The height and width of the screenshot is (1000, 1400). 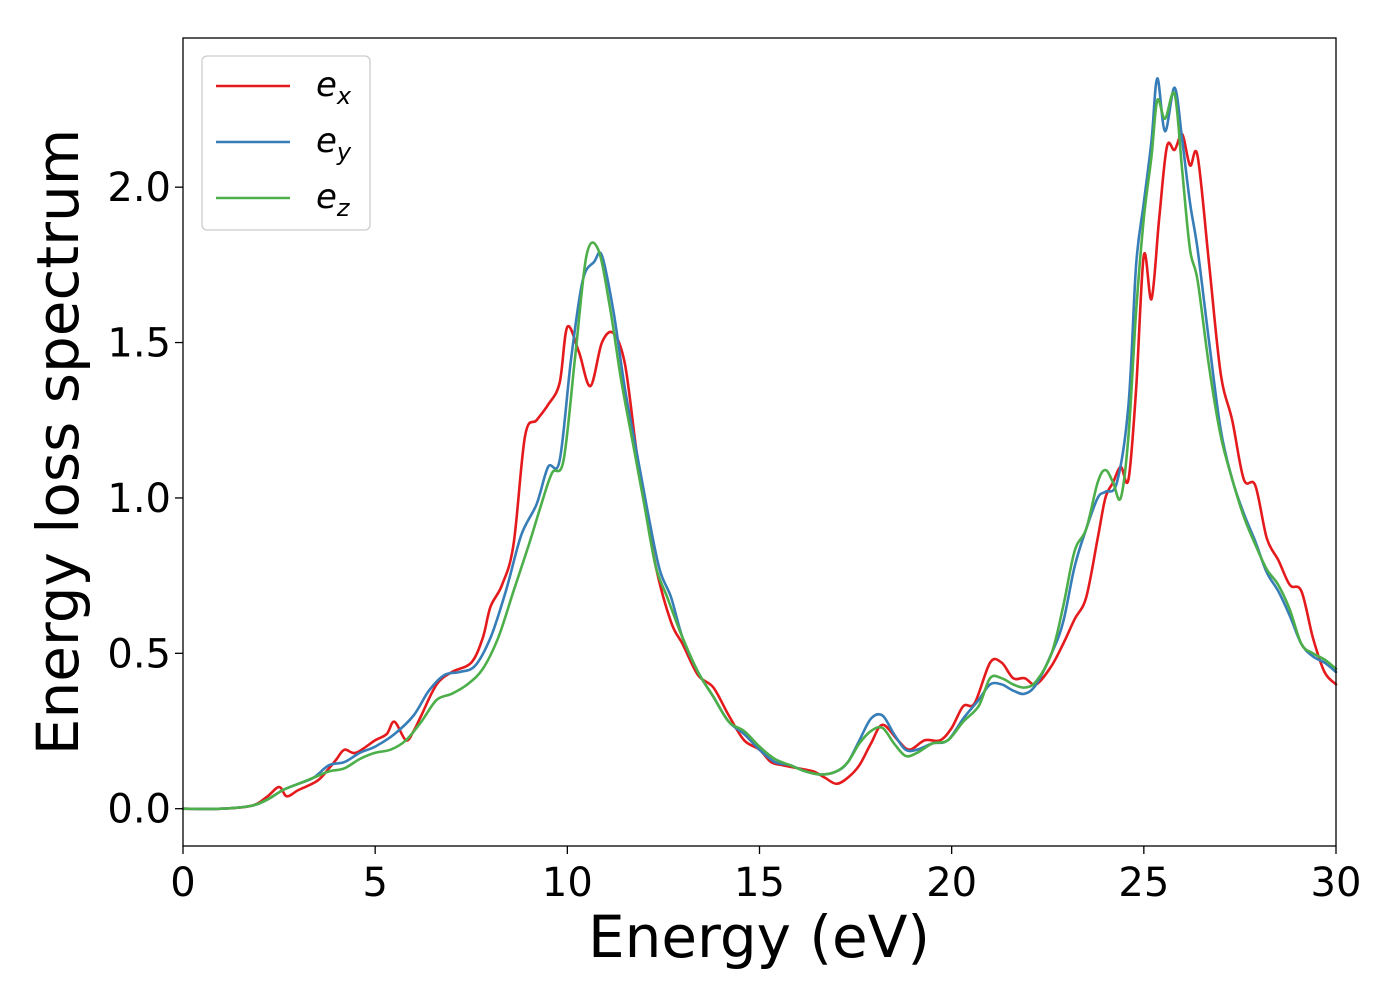 What do you see at coordinates (334, 143) in the screenshot?
I see `legend-label-ey: ey` at bounding box center [334, 143].